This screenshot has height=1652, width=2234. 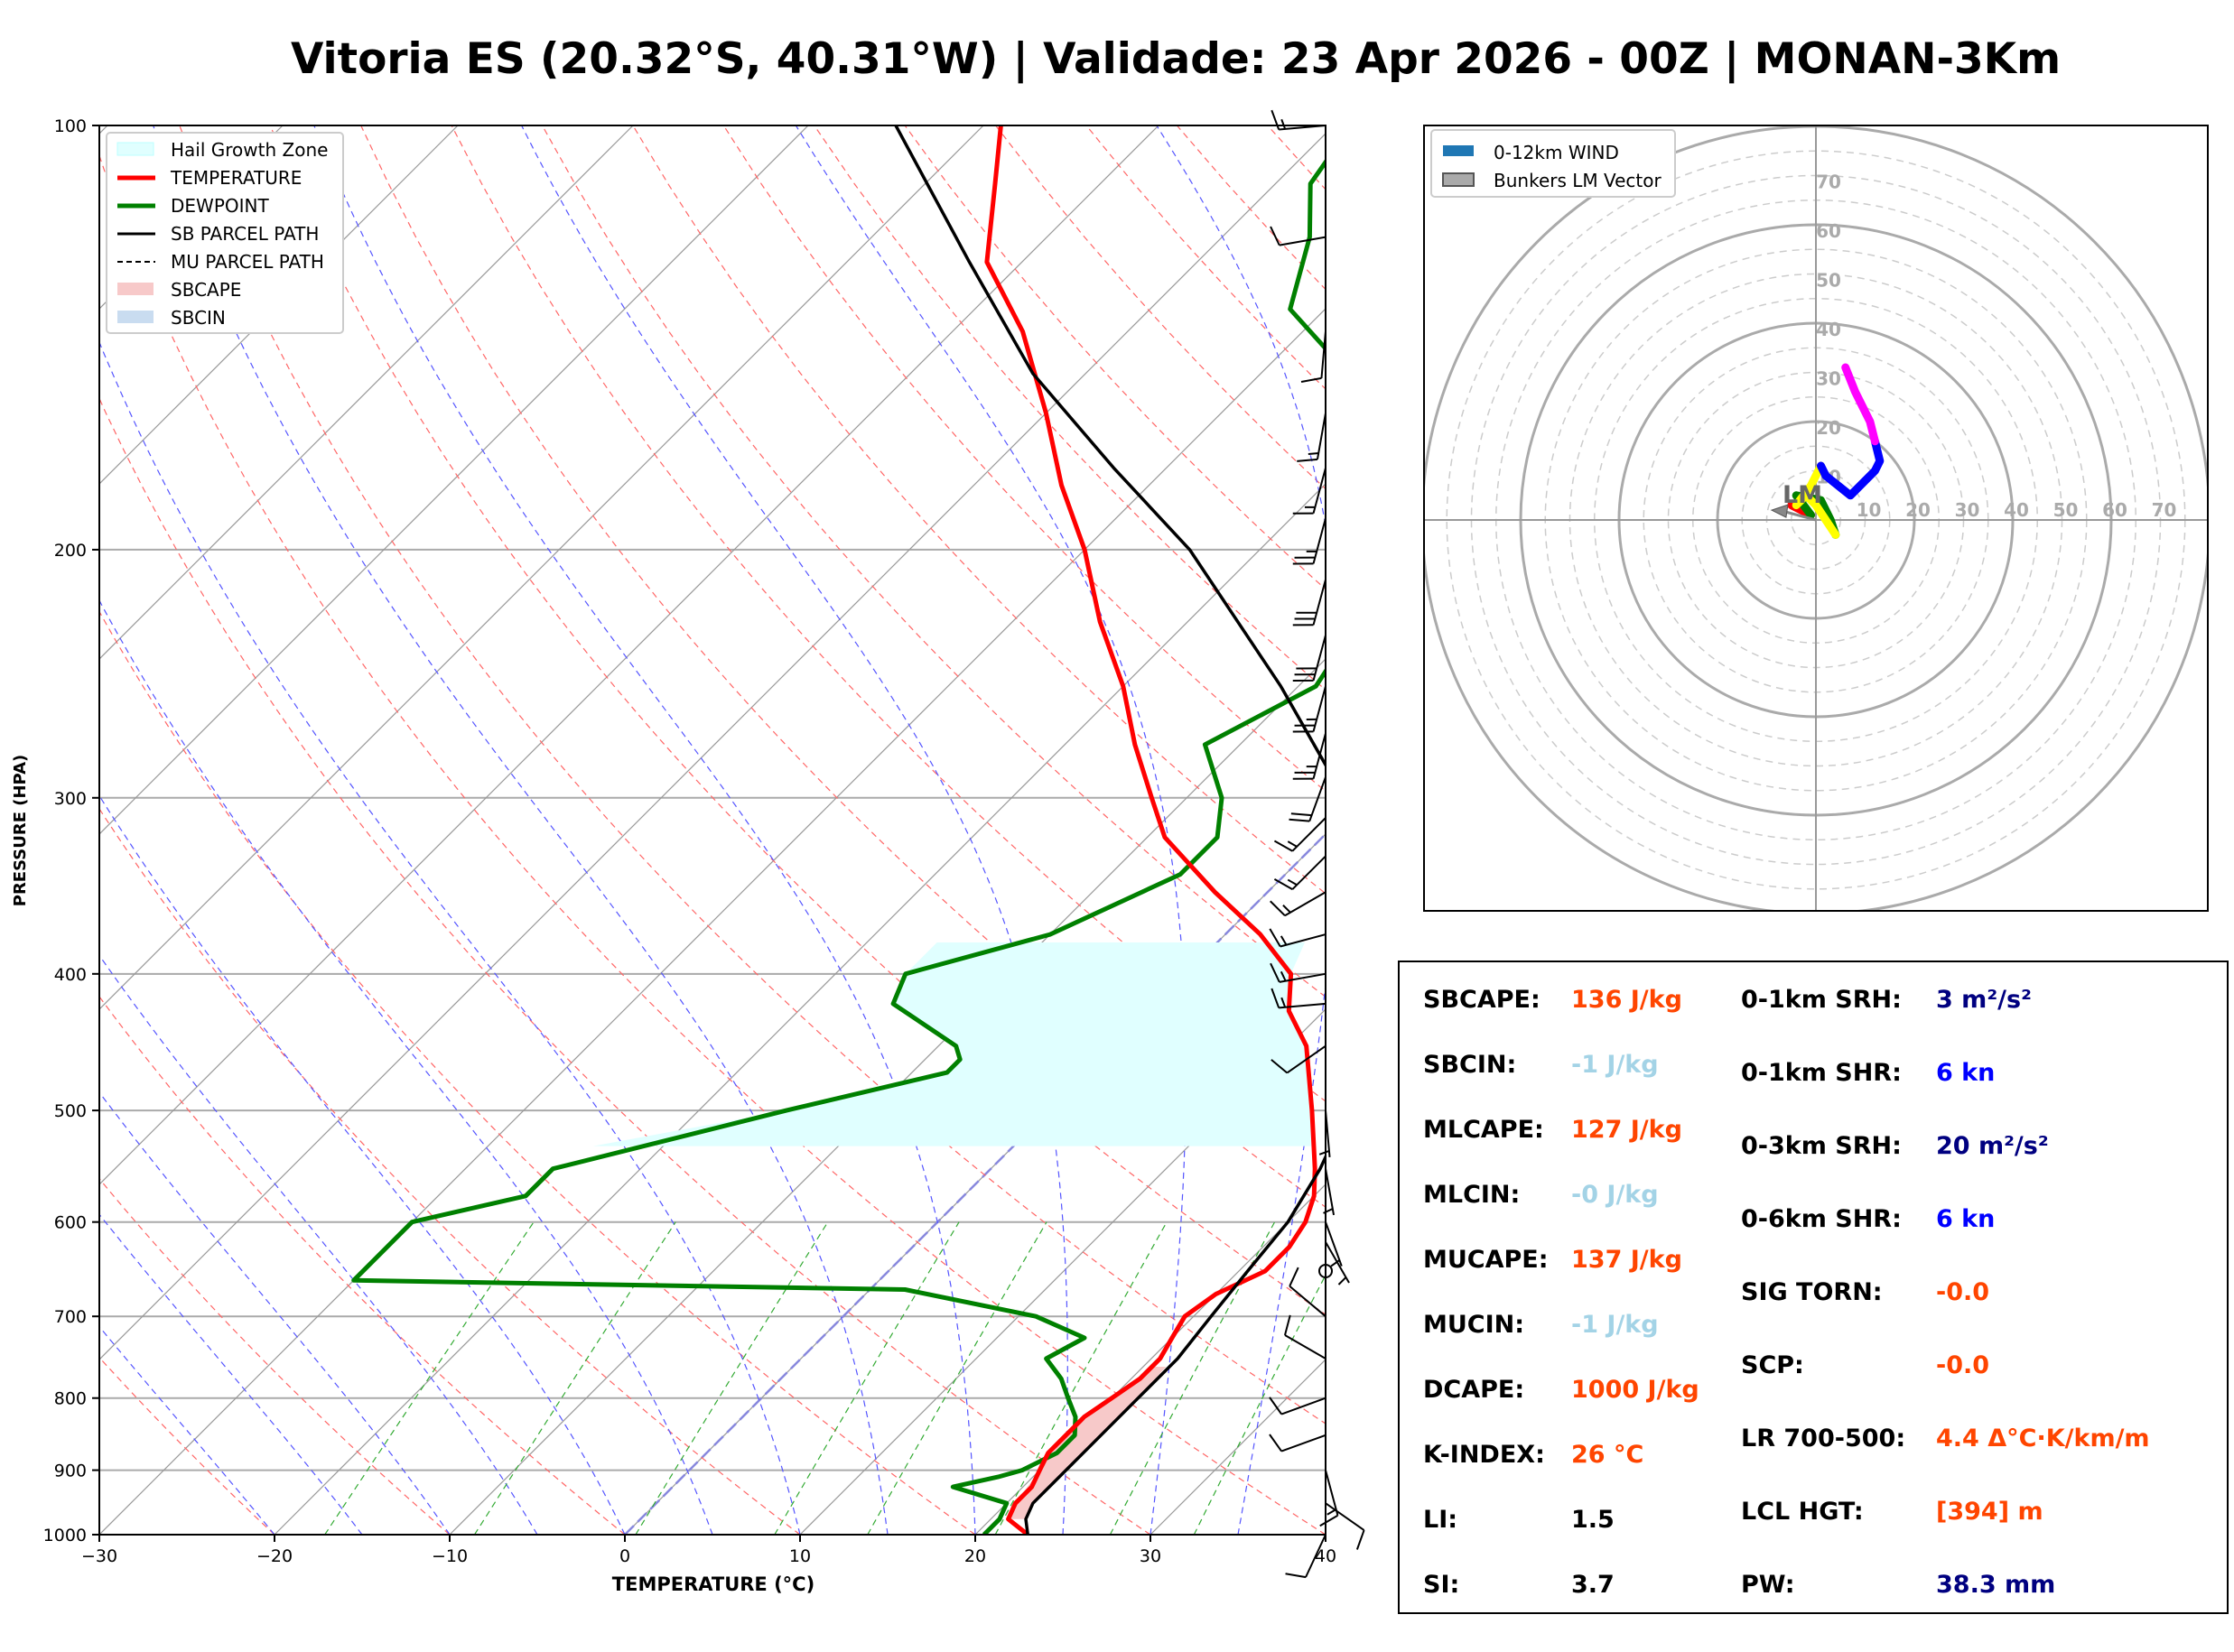 What do you see at coordinates (952, 1044) in the screenshot?
I see `hail-growth-zone` at bounding box center [952, 1044].